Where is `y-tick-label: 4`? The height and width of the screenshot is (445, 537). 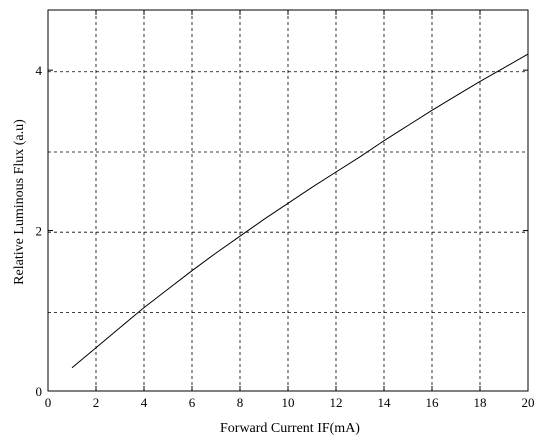
y-tick-label: 4 is located at coordinates (39, 70).